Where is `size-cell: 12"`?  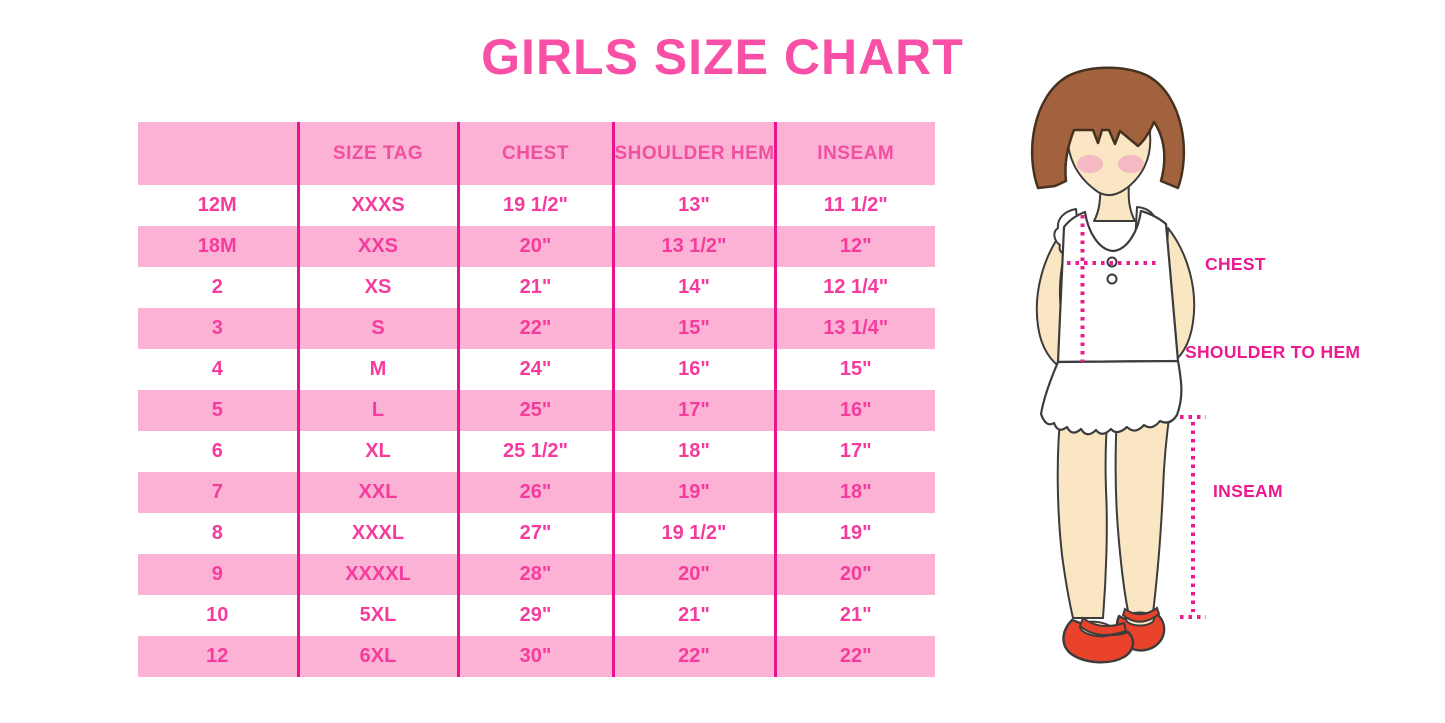 size-cell: 12" is located at coordinates (854, 246).